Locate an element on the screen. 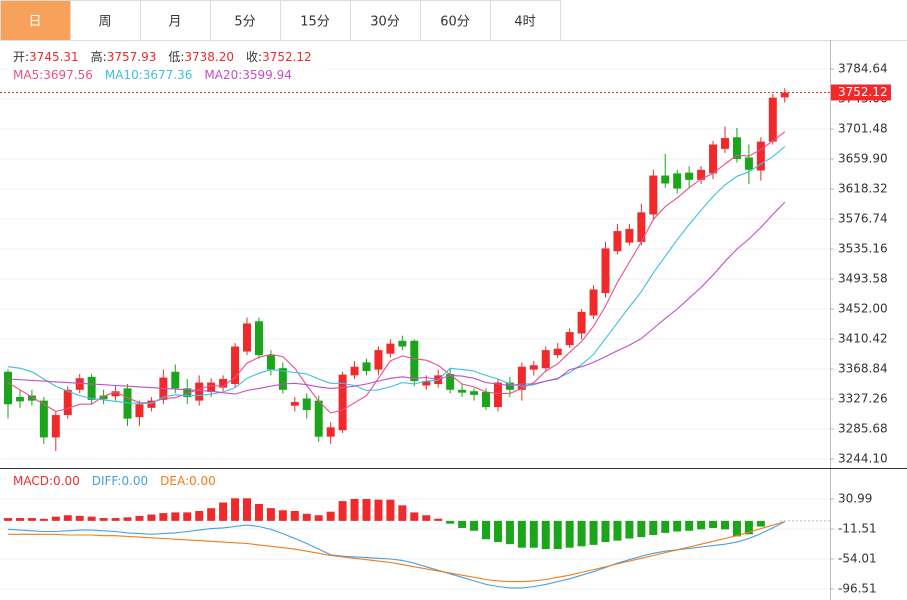 The width and height of the screenshot is (907, 600). tab-label: 15分 is located at coordinates (315, 22).